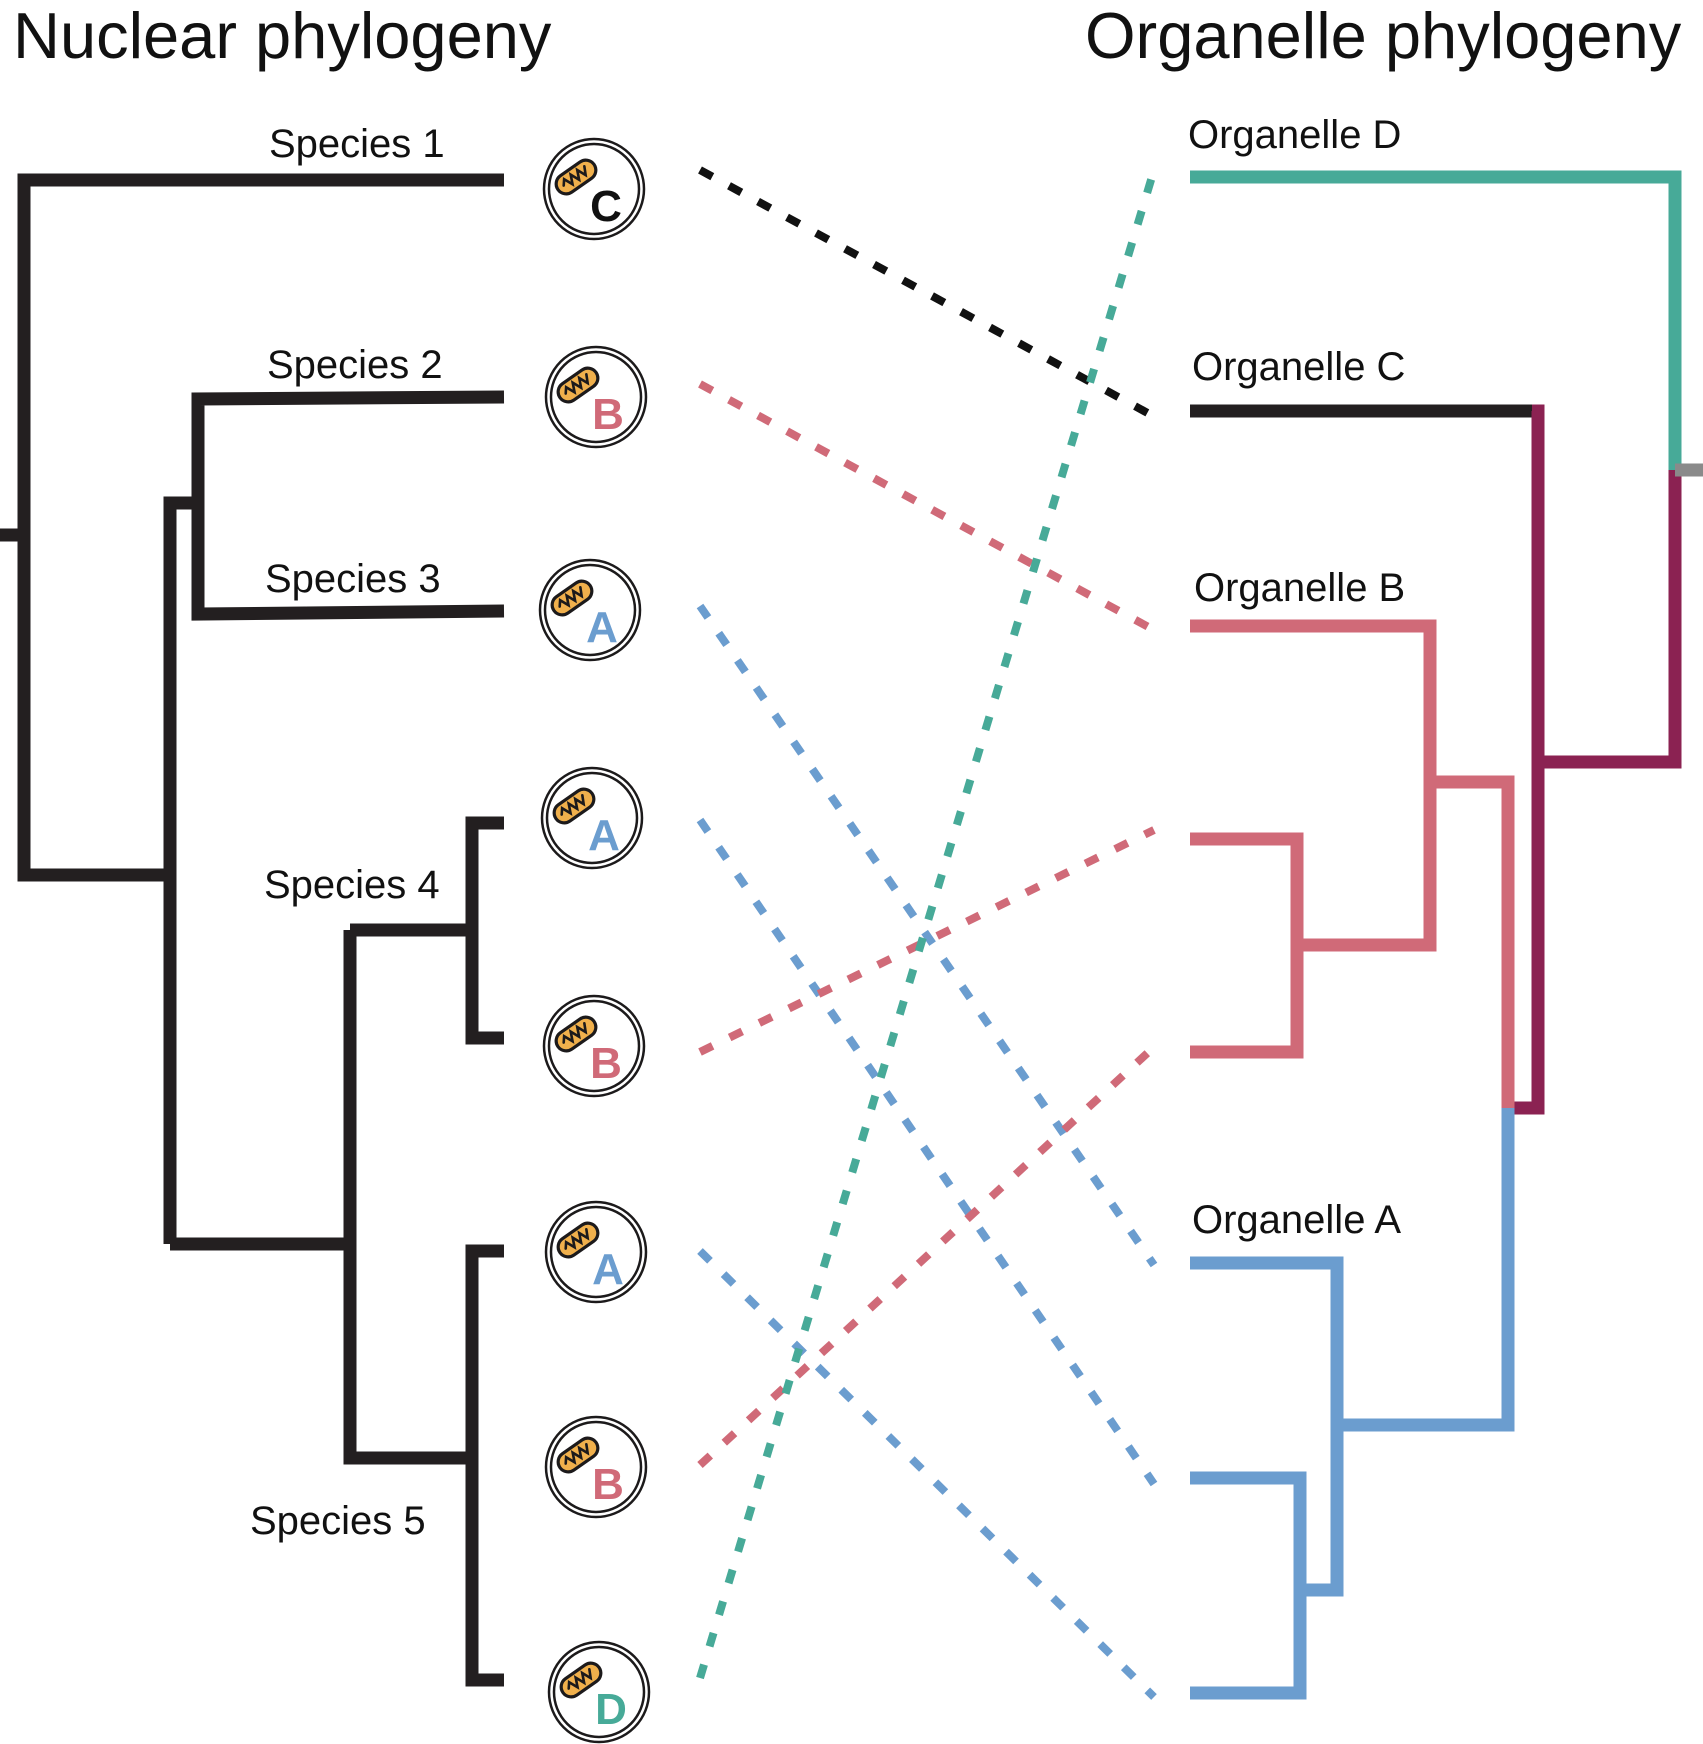 The image size is (1703, 1744). What do you see at coordinates (1296, 1220) in the screenshot?
I see `organelle-A-label: Organelle A` at bounding box center [1296, 1220].